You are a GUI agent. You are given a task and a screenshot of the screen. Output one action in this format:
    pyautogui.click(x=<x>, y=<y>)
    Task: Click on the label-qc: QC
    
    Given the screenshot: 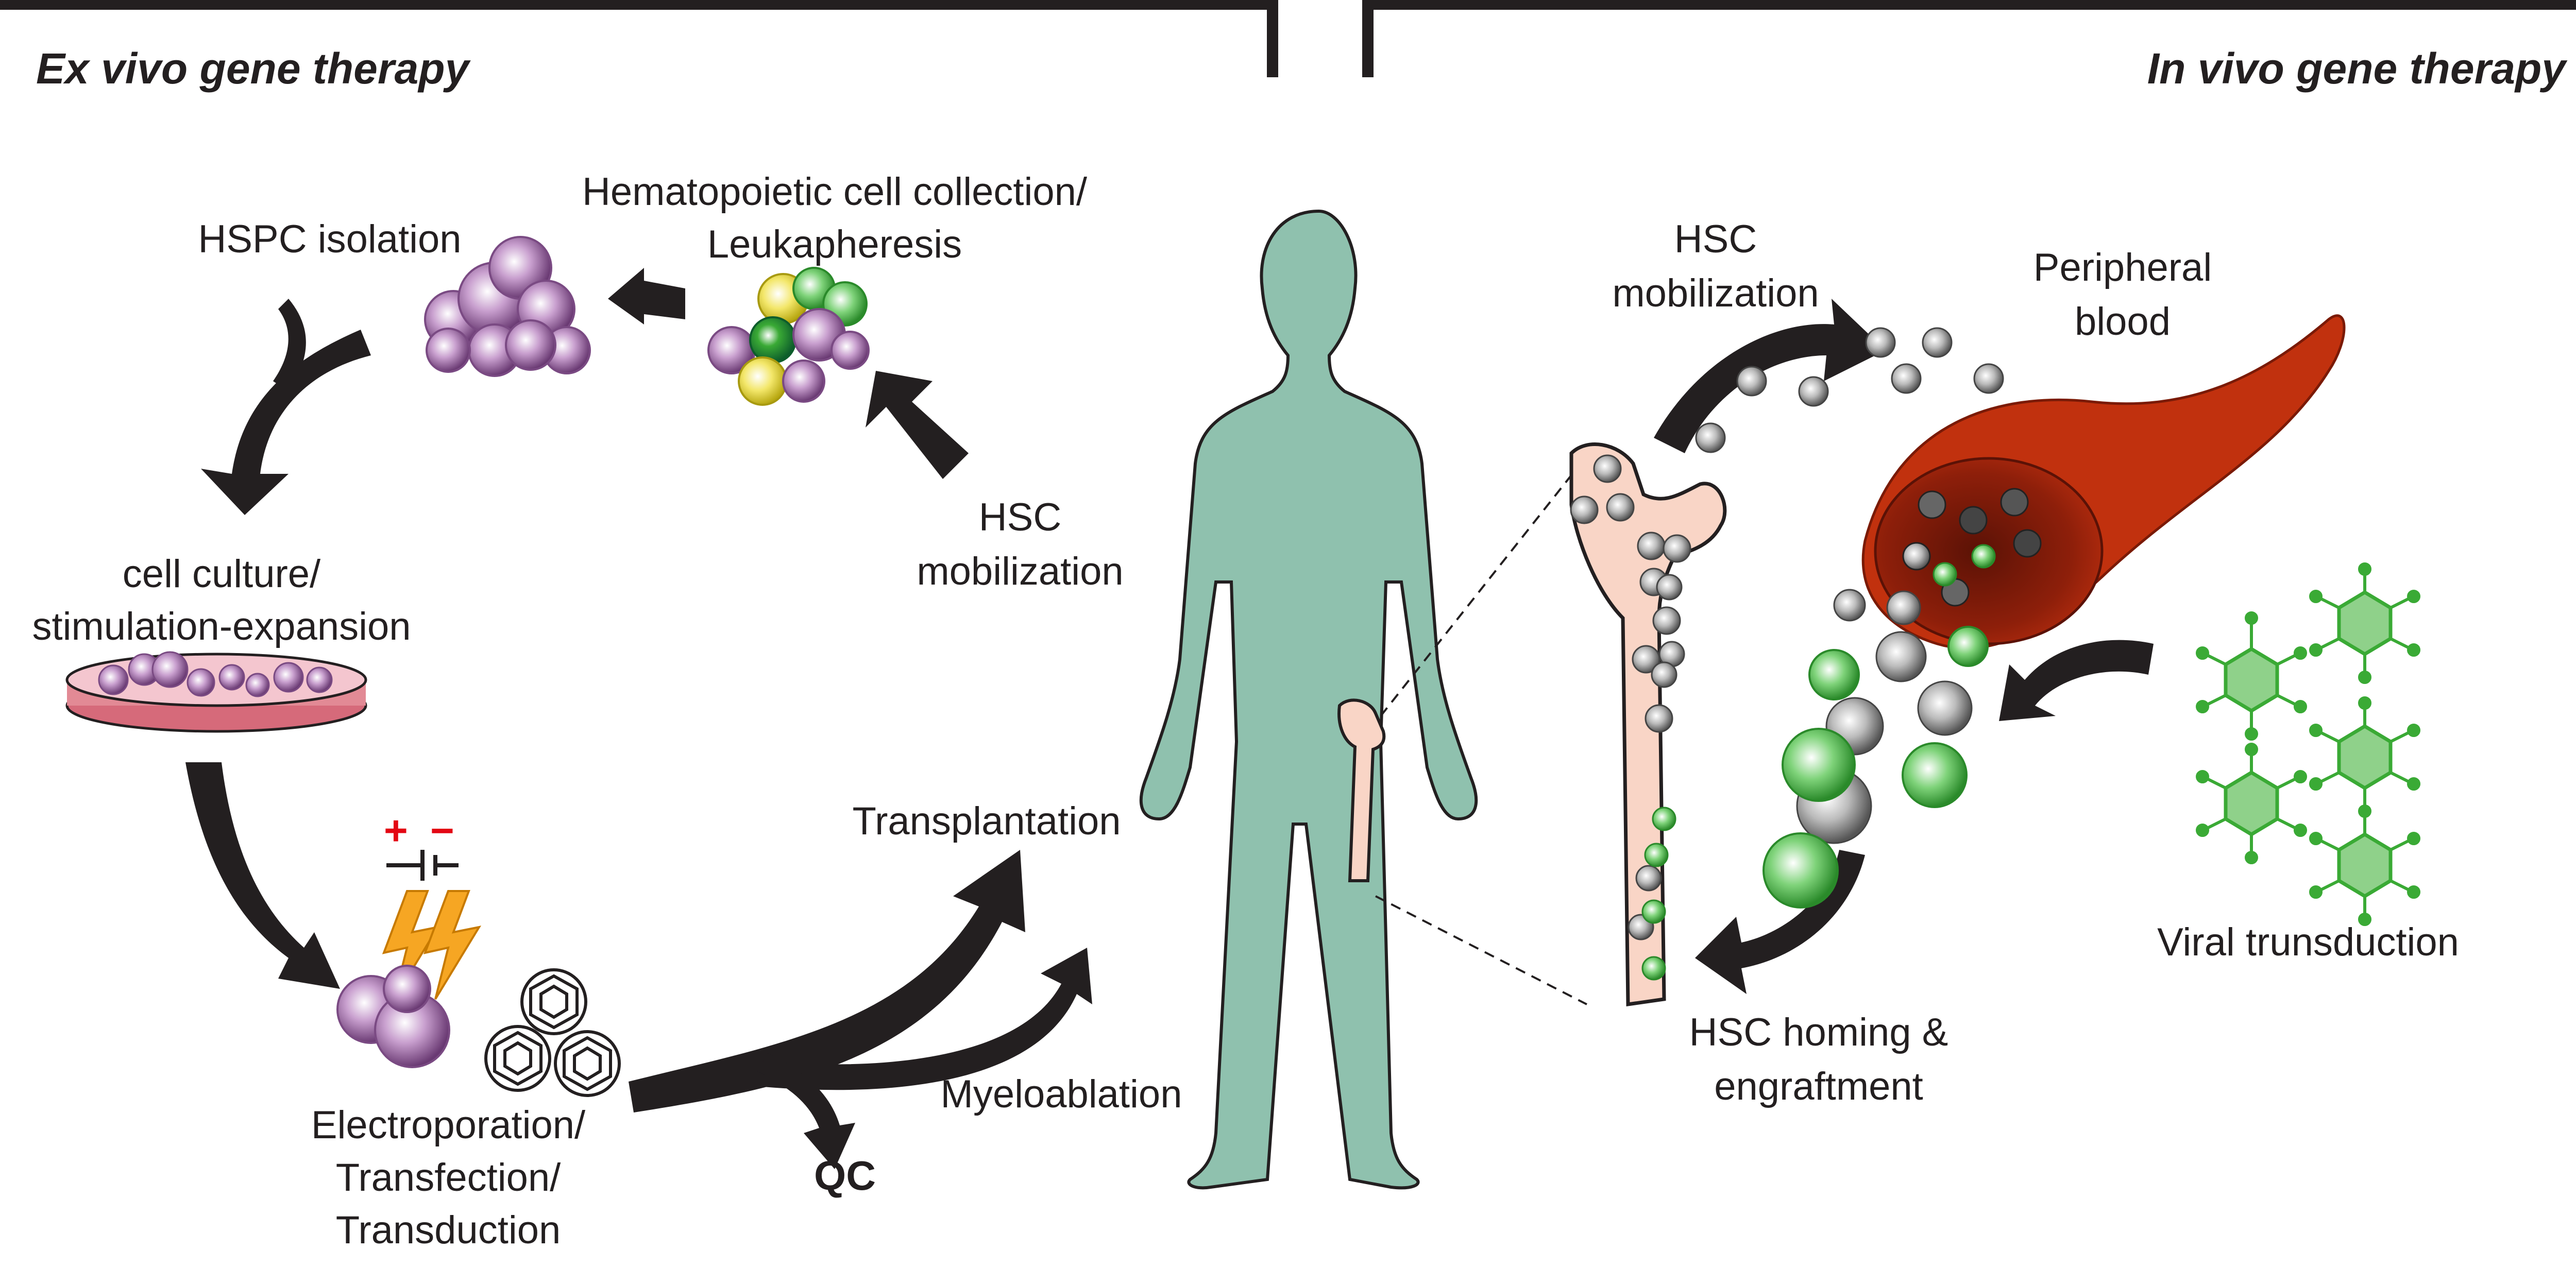 What is the action you would take?
    pyautogui.click(x=845, y=1175)
    